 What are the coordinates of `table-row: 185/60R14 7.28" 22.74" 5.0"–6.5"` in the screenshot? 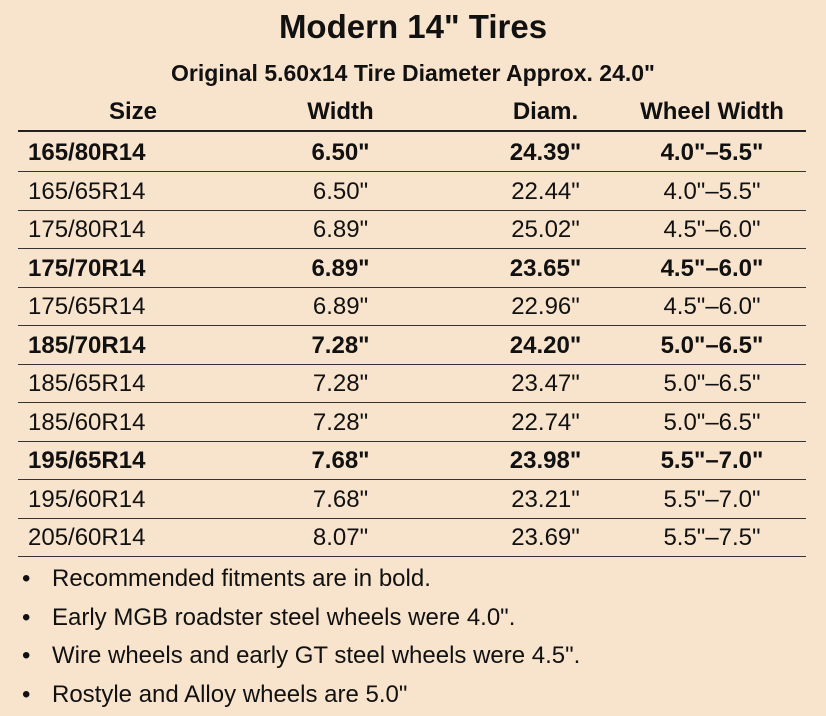 It's located at (412, 422).